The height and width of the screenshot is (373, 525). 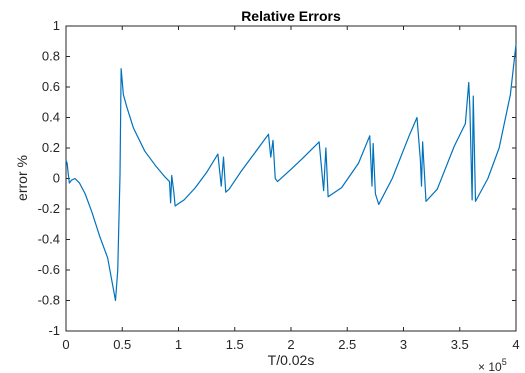 I want to click on x-tick-label: 3.5, so click(x=460, y=344).